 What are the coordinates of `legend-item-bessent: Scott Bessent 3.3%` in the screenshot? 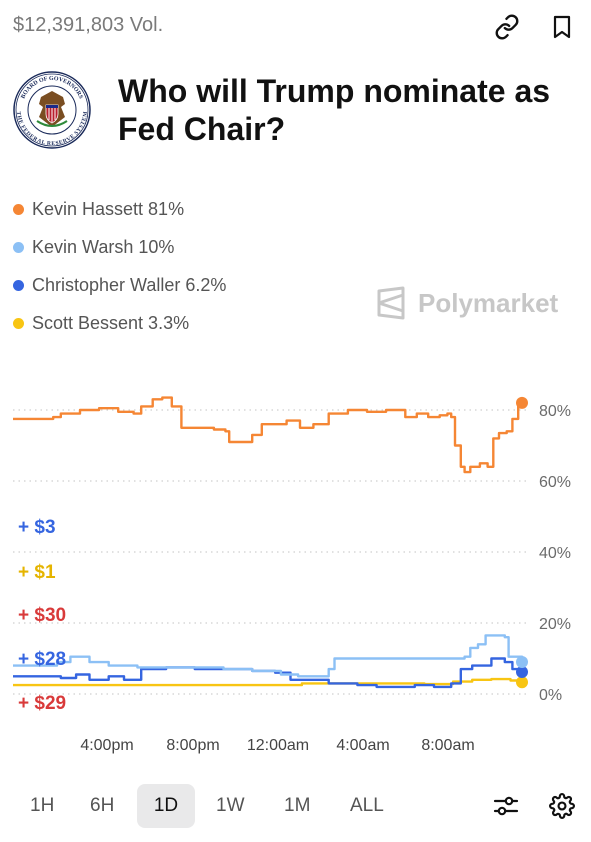 It's located at (119, 323).